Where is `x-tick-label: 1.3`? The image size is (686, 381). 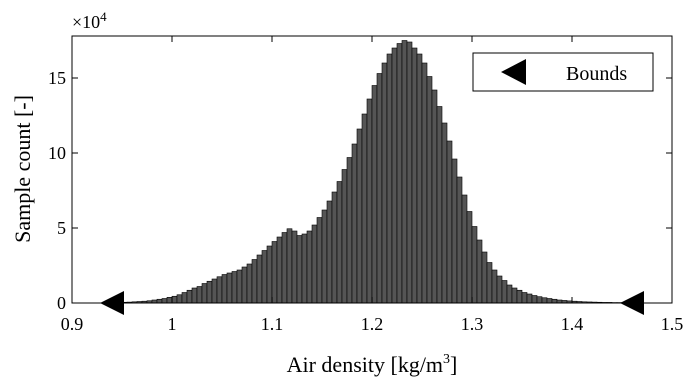 x-tick-label: 1.3 is located at coordinates (472, 324).